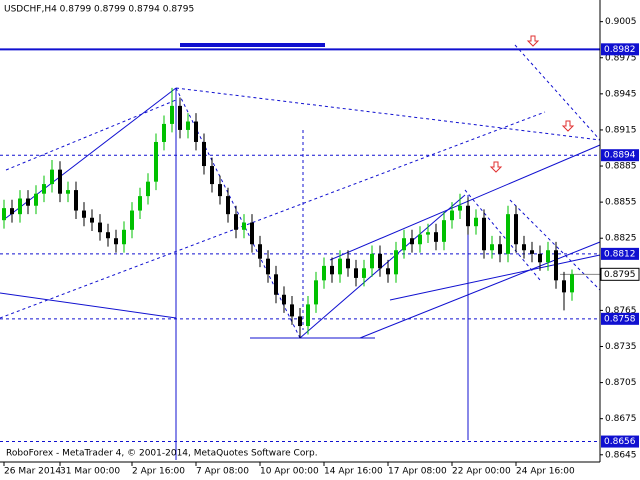 The image size is (640, 480). What do you see at coordinates (621, 311) in the screenshot?
I see `y-tick-label: 0.8765` at bounding box center [621, 311].